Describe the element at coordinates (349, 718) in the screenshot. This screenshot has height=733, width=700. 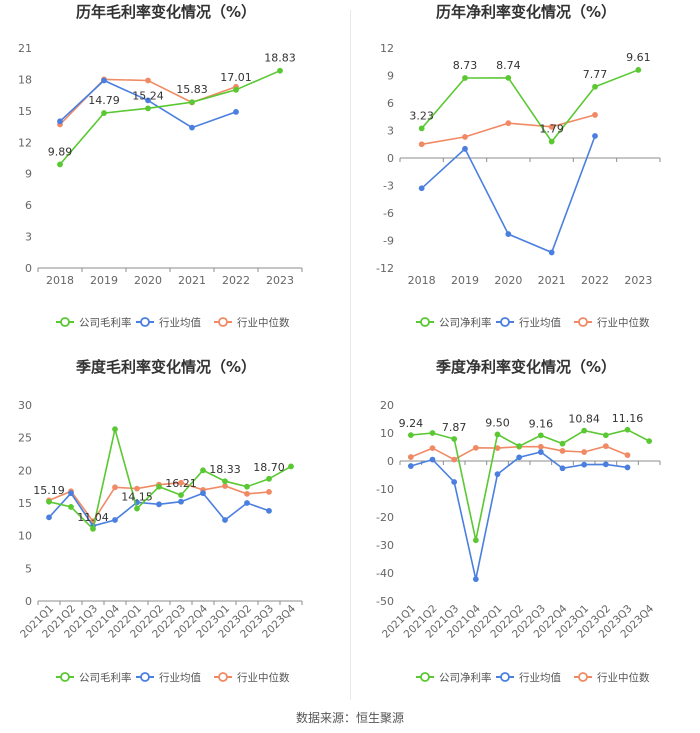
I see `data-source-note: 数据来源：恒生聚源` at that location.